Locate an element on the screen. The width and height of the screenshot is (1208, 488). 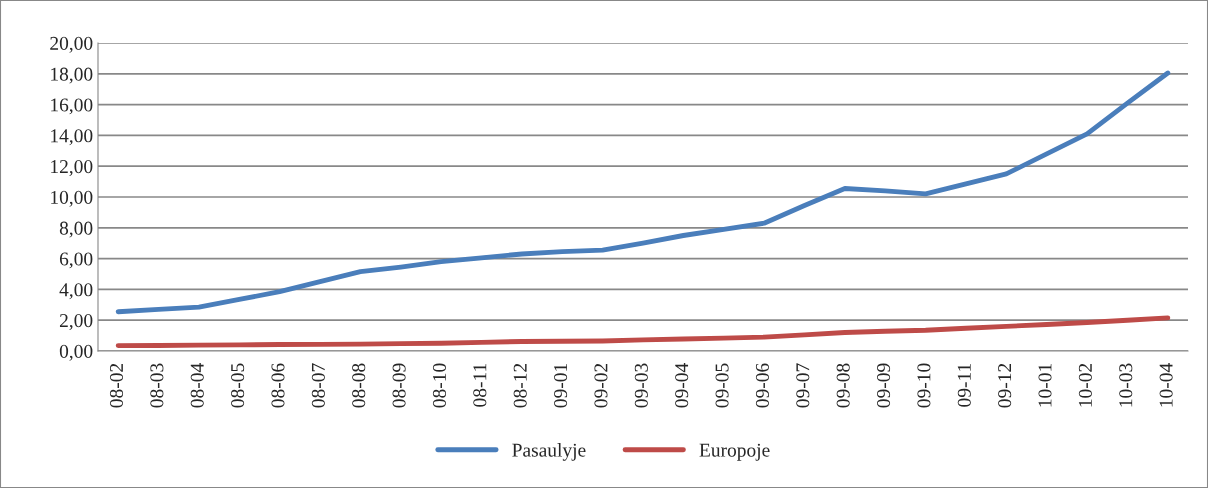
y-tick-label: 14,00 is located at coordinates (72, 137).